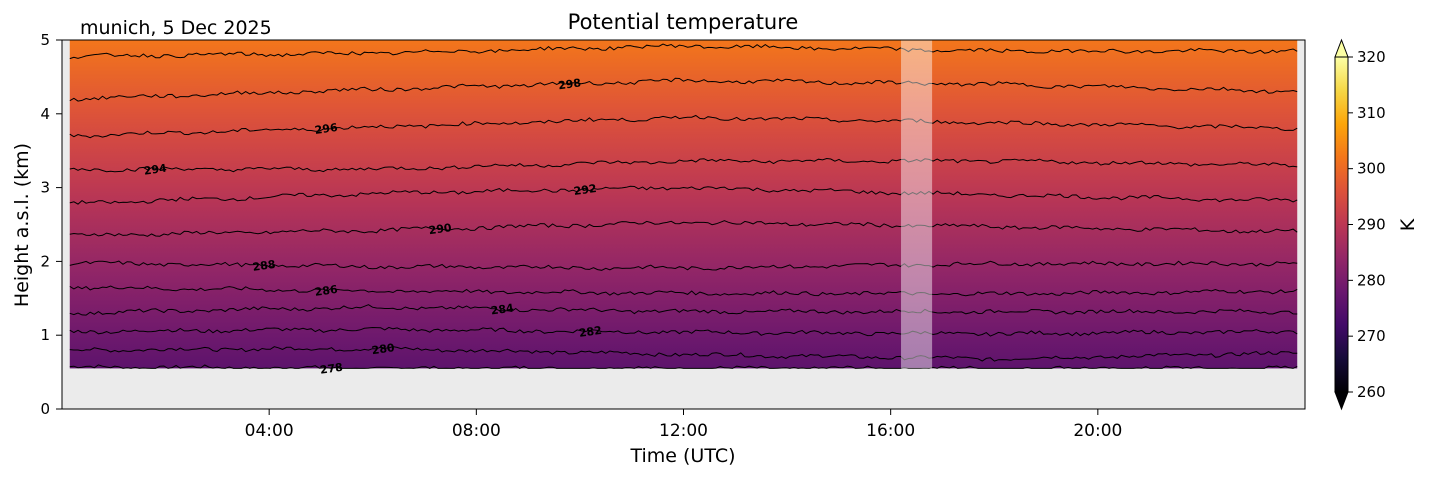 This screenshot has height=478, width=1429. What do you see at coordinates (45, 40) in the screenshot?
I see `y-tick-label: 5` at bounding box center [45, 40].